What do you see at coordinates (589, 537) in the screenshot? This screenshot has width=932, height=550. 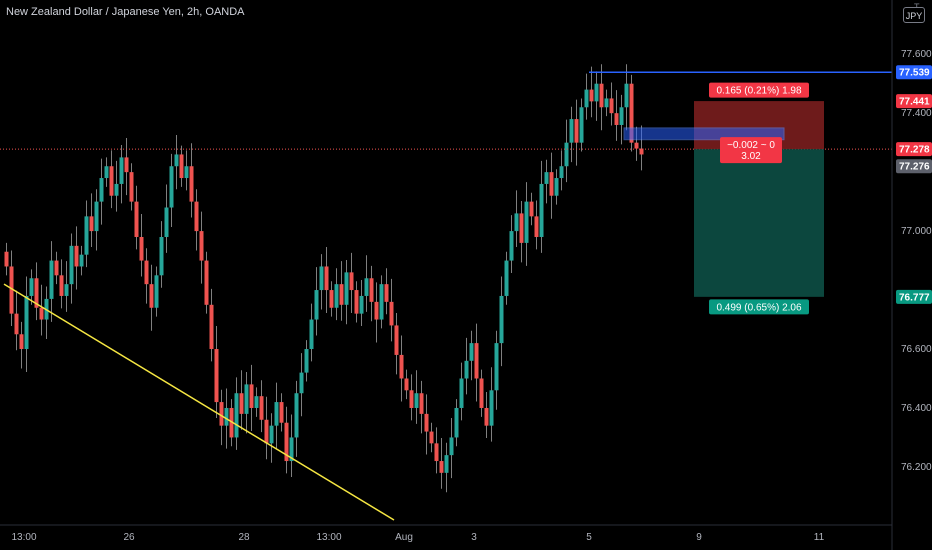 I see `x-tick-label: 5` at bounding box center [589, 537].